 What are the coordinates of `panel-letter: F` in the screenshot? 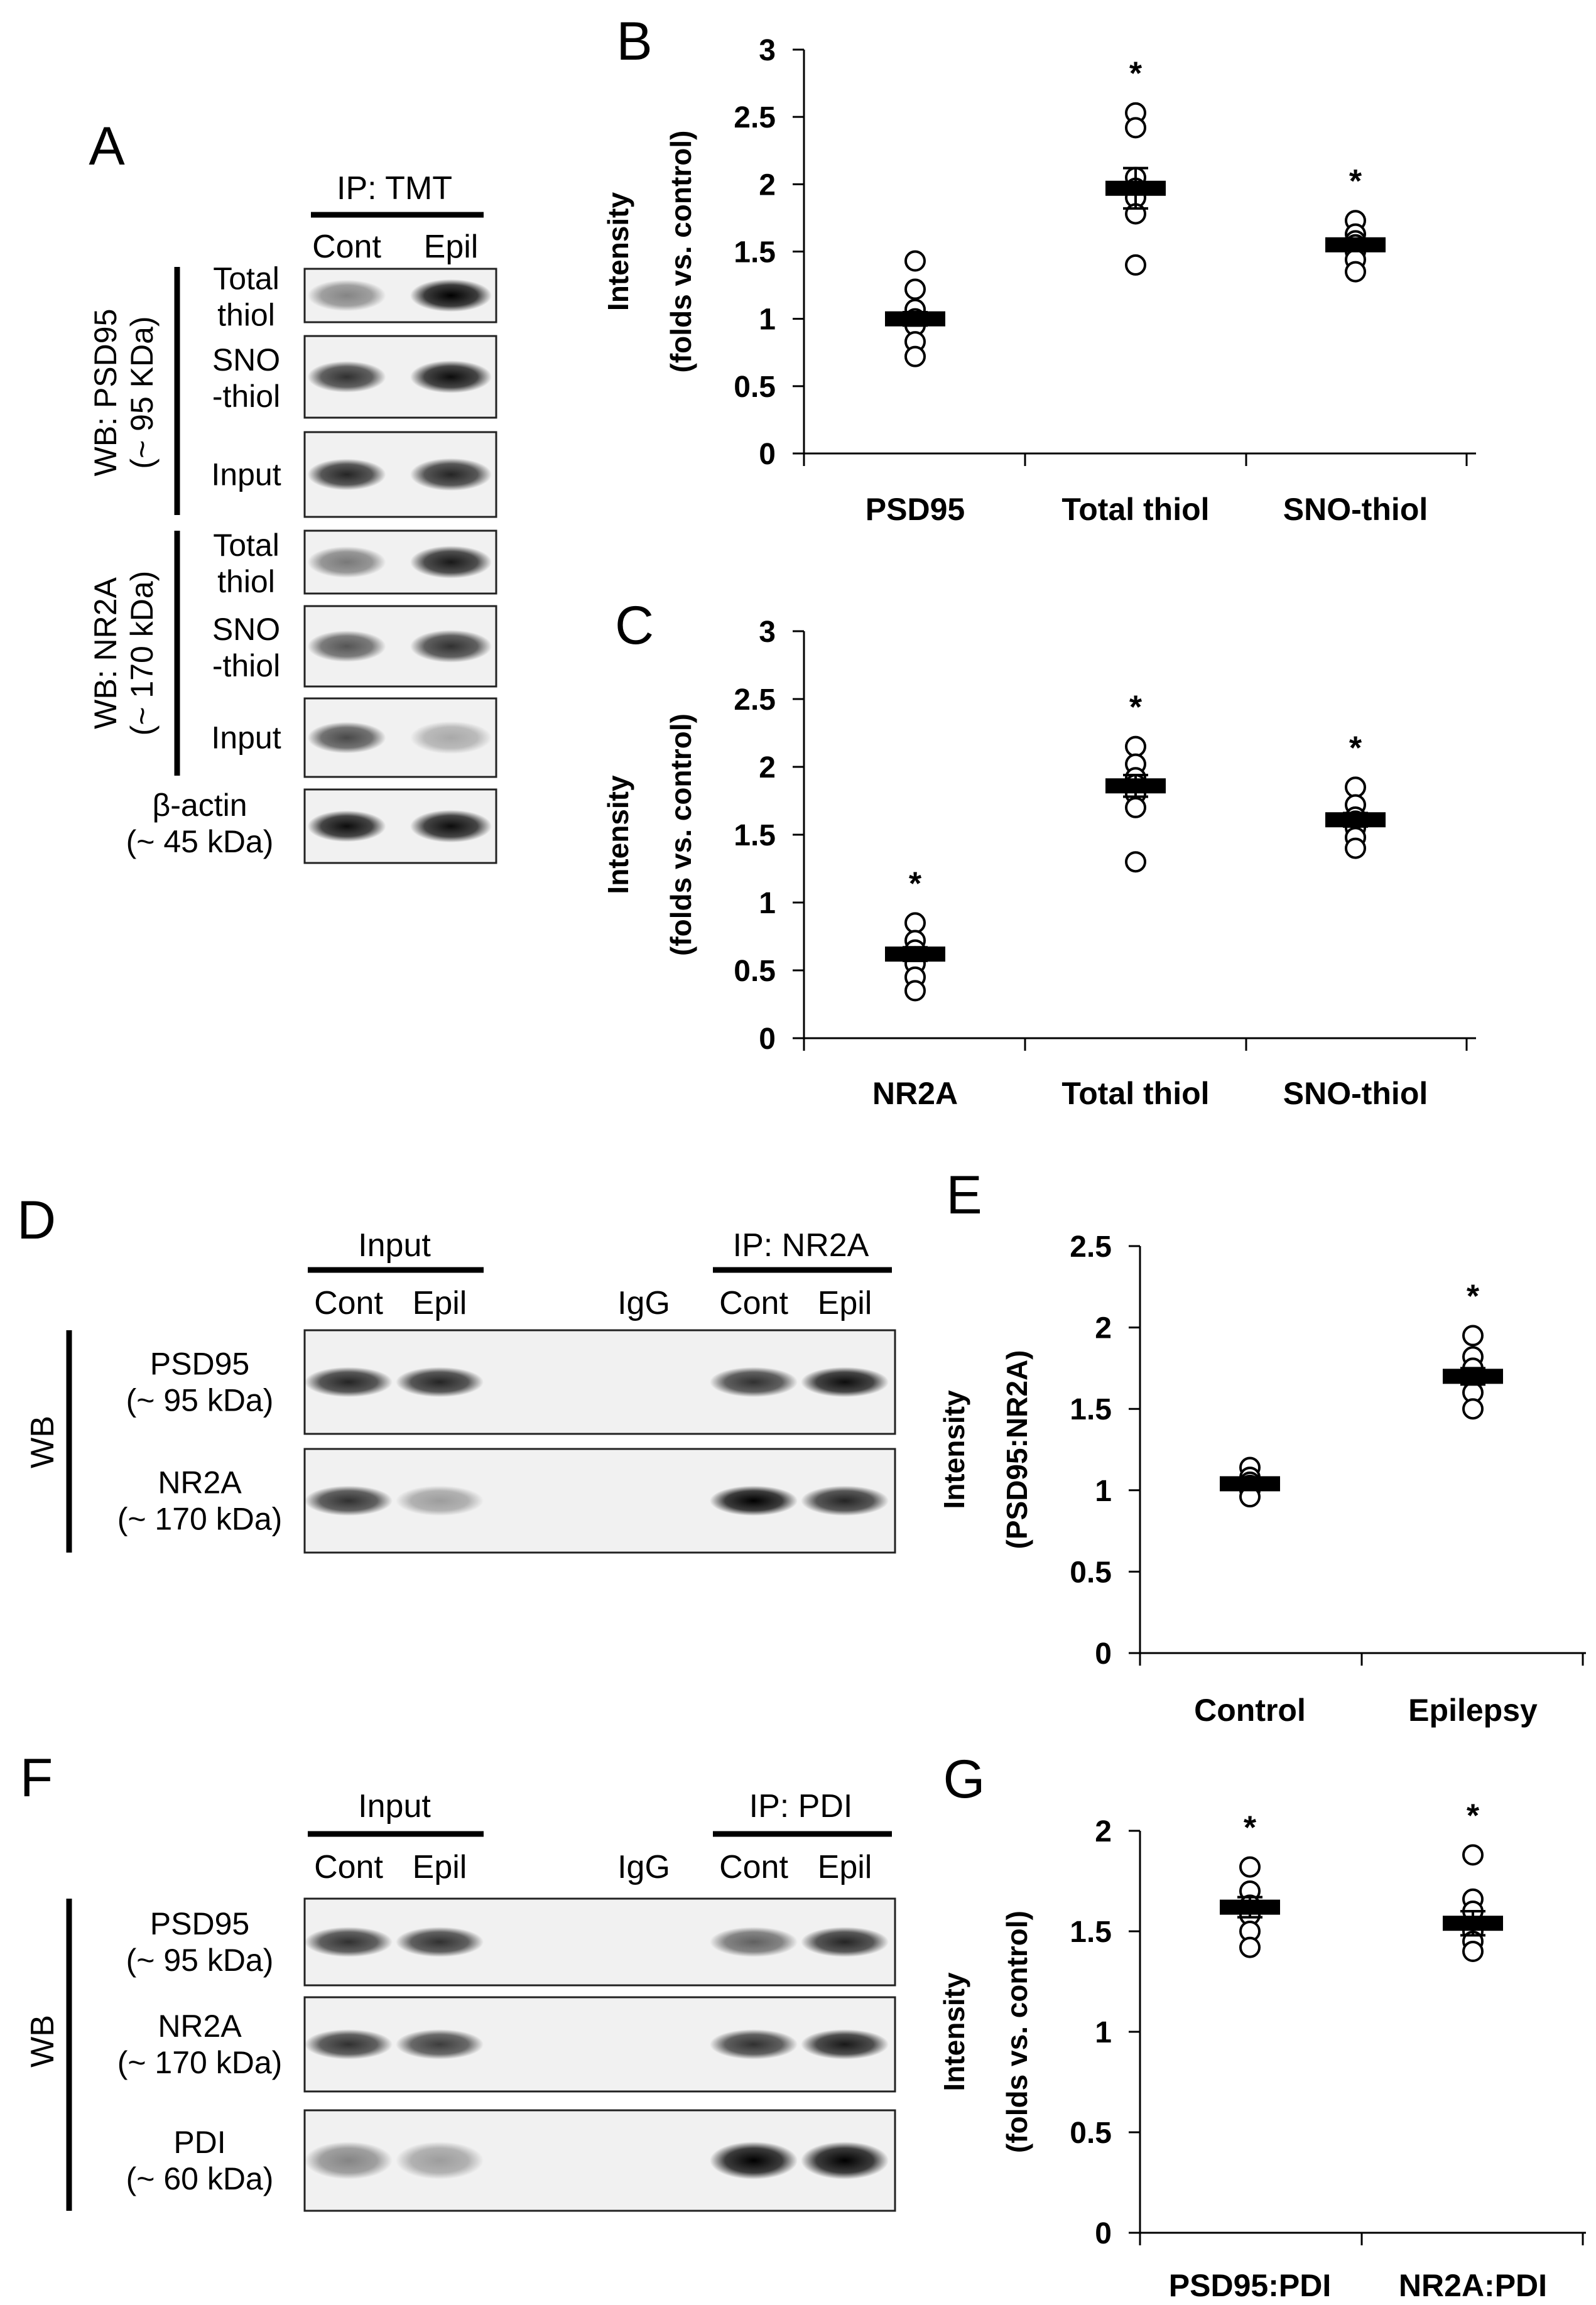 It's located at (36, 1778).